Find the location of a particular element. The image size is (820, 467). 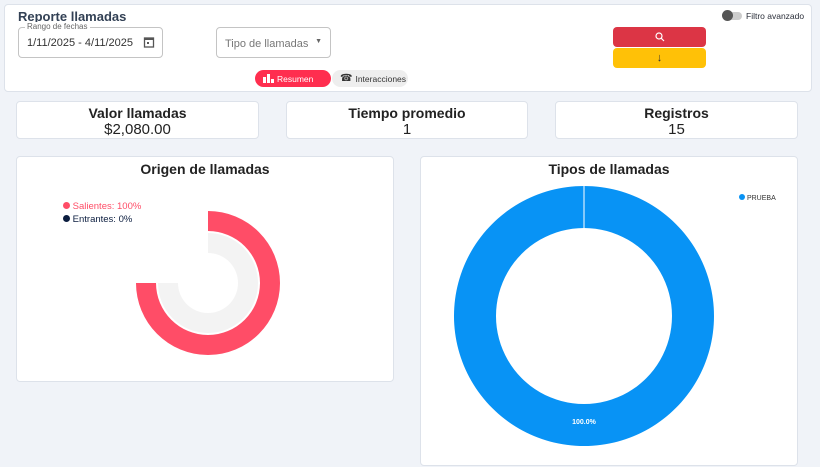

stat-card-registros: Registros 15 is located at coordinates (676, 120).